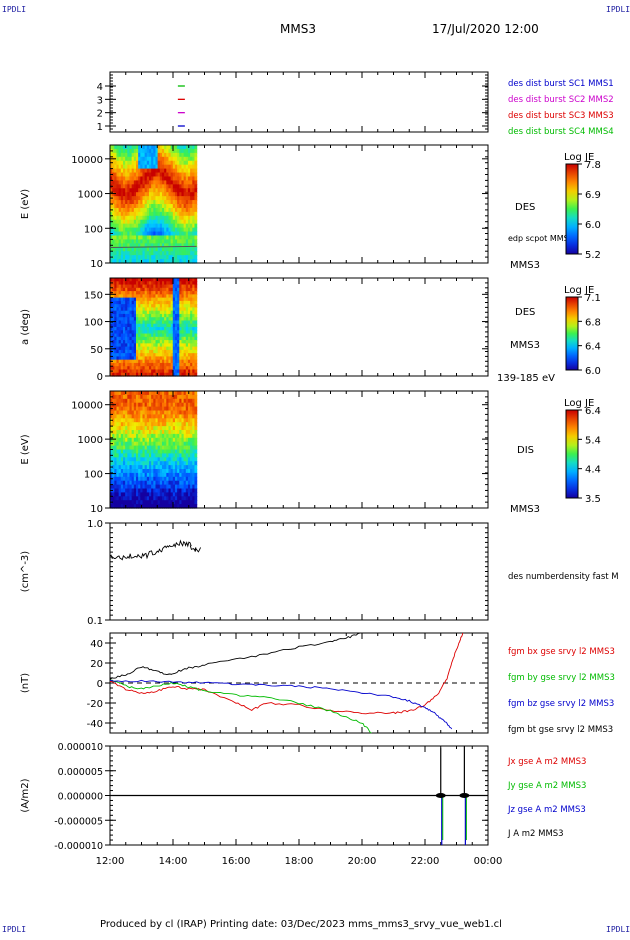 This screenshot has width=630, height=940. I want to click on y-tick-label: 2, so click(100, 114).